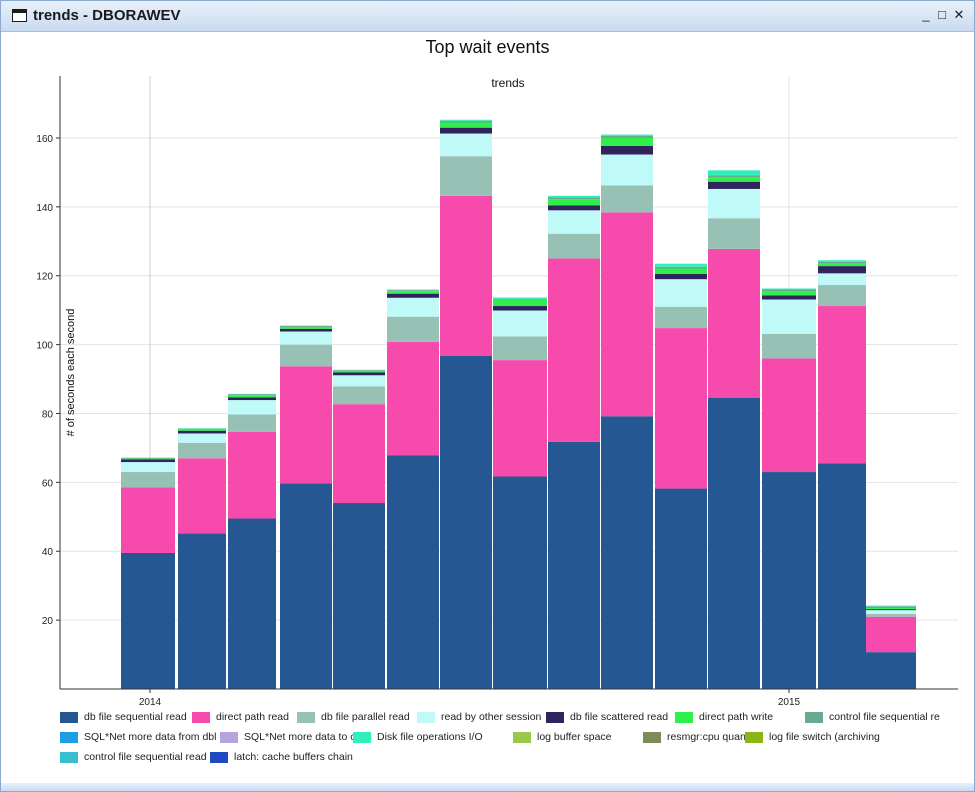  I want to click on legend-item: SQL*Net more data to clien, so click(296, 738).